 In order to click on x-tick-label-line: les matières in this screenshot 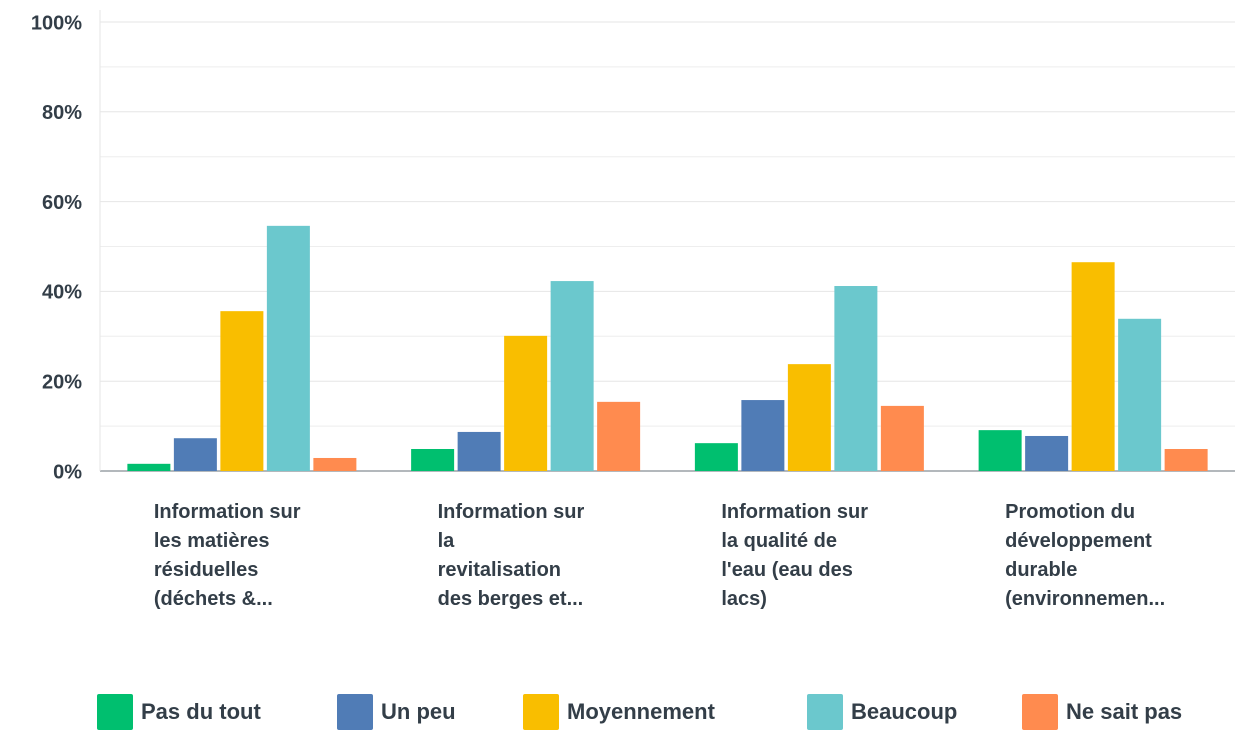, I will do `click(211, 541)`.